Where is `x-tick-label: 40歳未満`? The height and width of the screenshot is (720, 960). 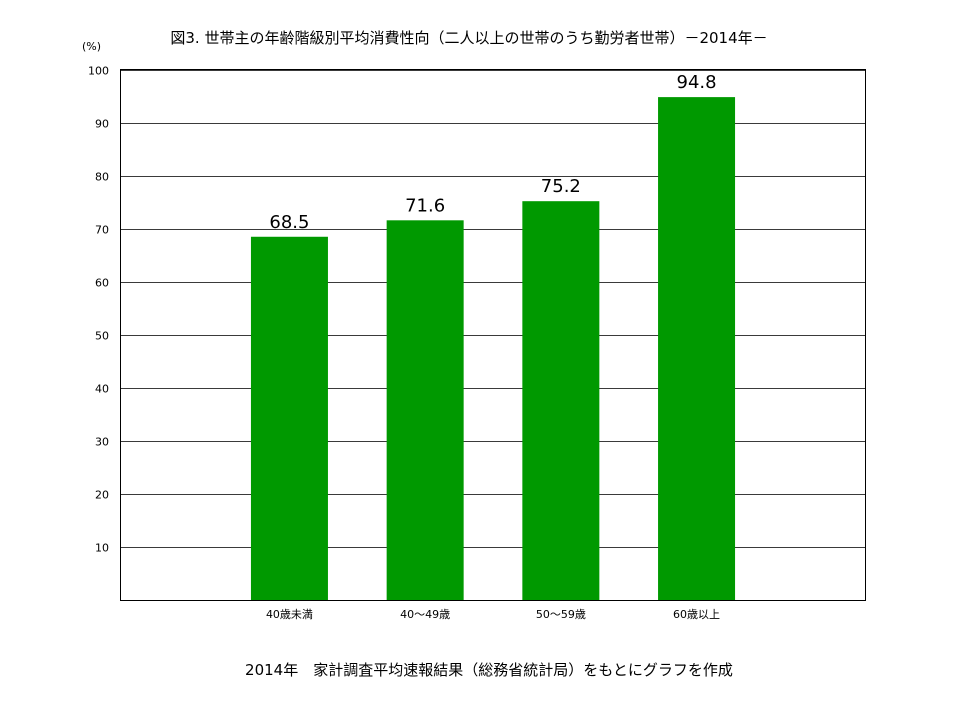
x-tick-label: 40歳未満 is located at coordinates (289, 614).